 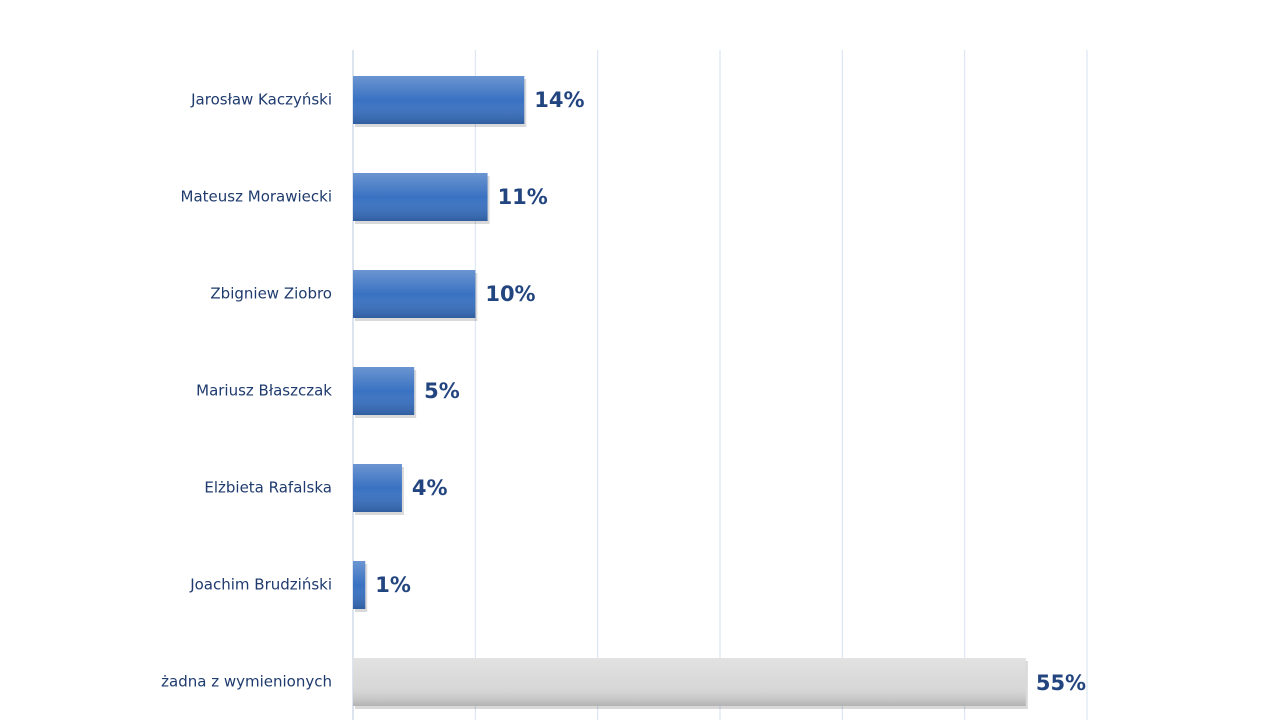 I want to click on value-label: 14%, so click(x=559, y=100).